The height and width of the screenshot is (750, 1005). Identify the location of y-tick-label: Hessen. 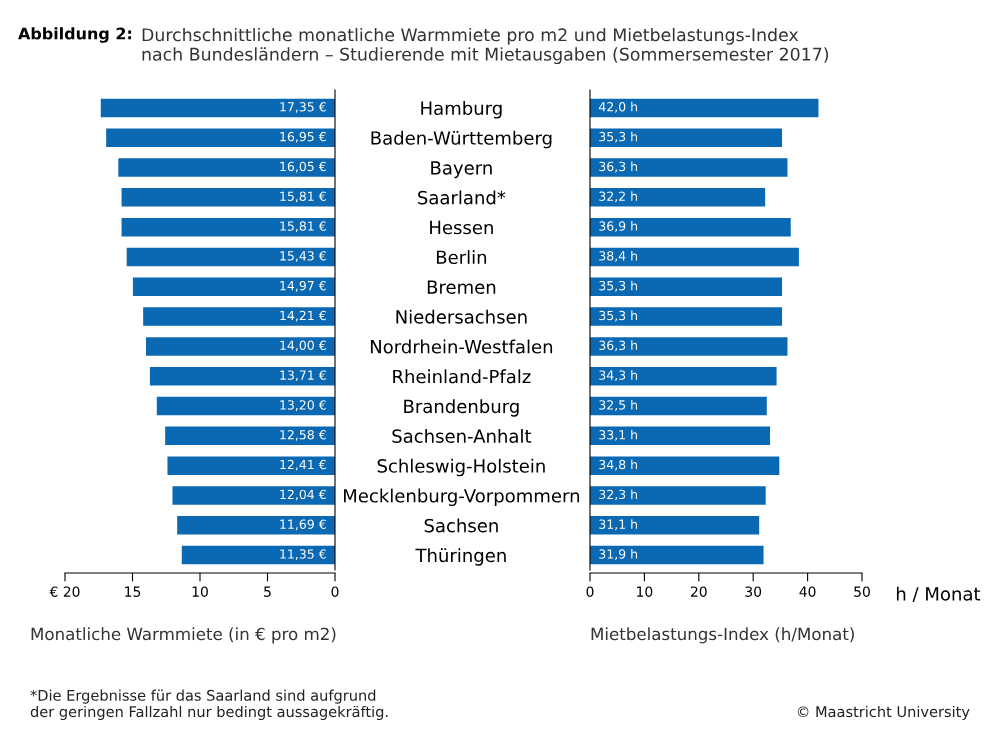
(461, 227).